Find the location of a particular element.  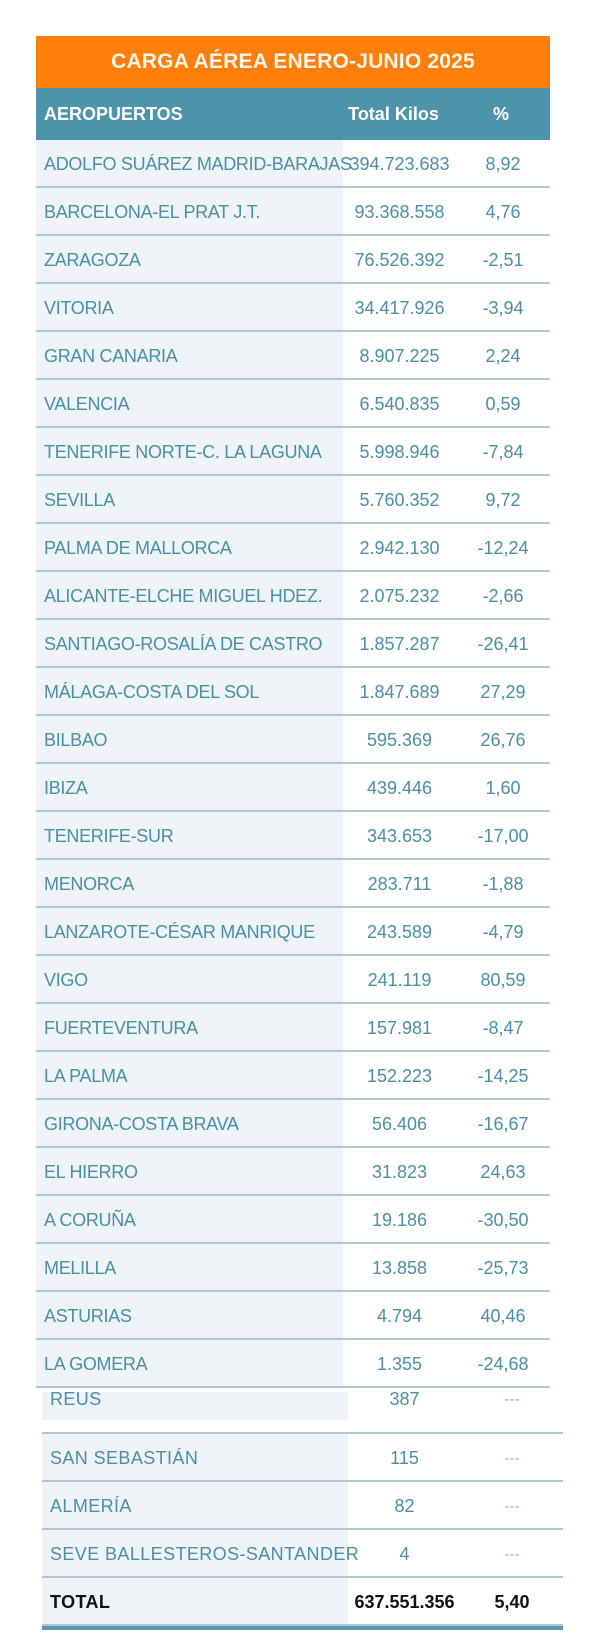

airport-name: ADOLFO SUÁREZ MADRID-BARAJAS is located at coordinates (194, 164).